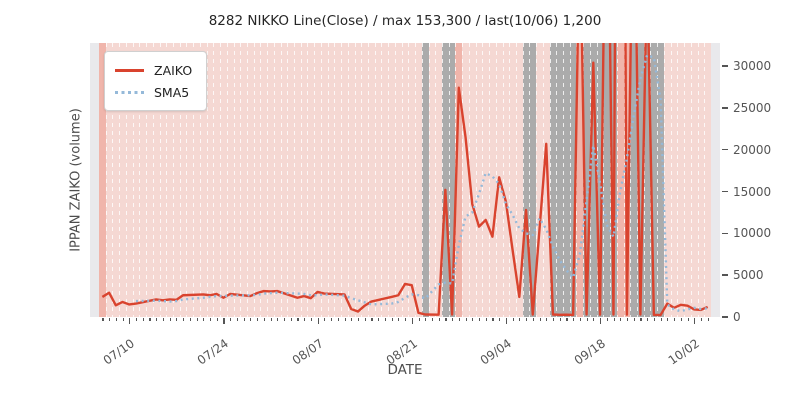 The image size is (800, 400). I want to click on legend-label-sma5: SMA5, so click(172, 92).